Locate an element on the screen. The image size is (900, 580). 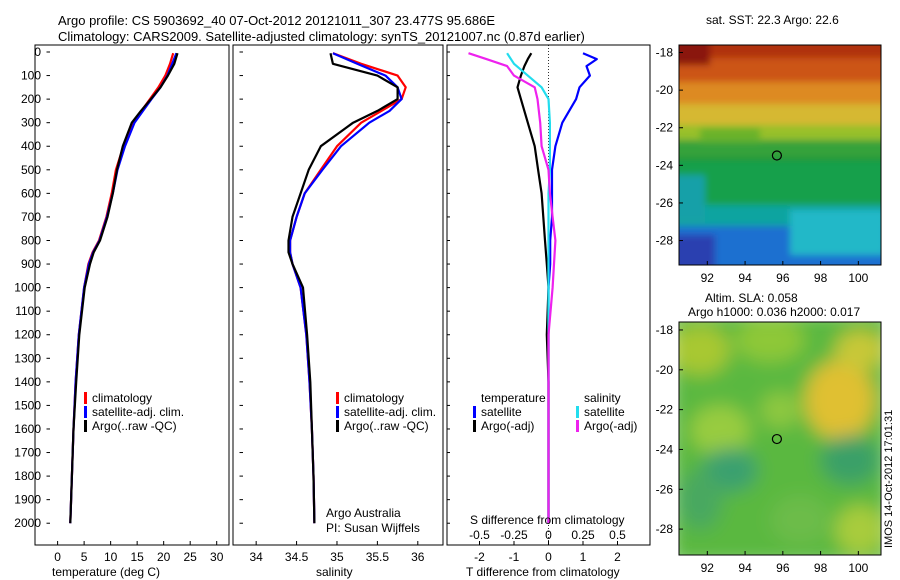
y-tick-label: 700 is located at coordinates (31, 217).